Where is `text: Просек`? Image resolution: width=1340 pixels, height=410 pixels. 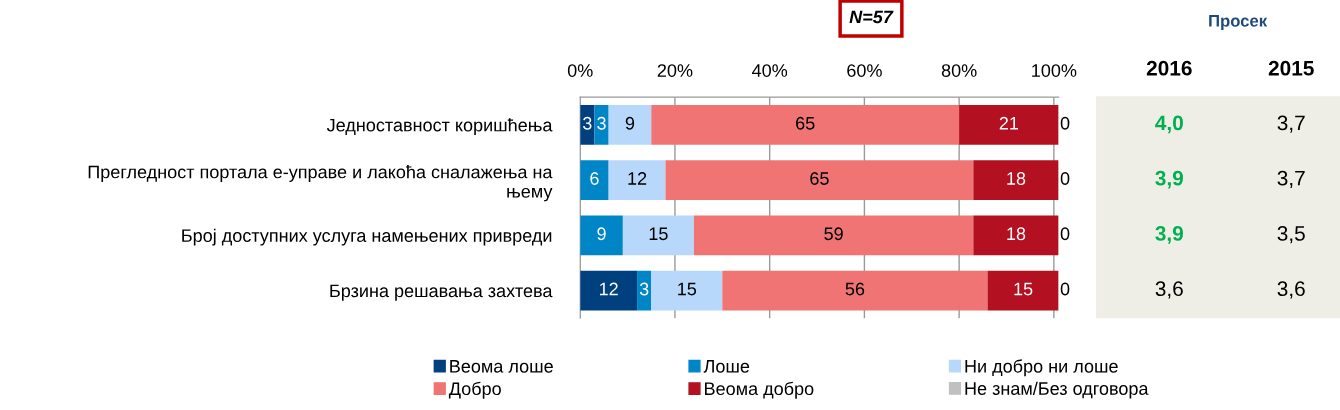 text: Просек is located at coordinates (1238, 23).